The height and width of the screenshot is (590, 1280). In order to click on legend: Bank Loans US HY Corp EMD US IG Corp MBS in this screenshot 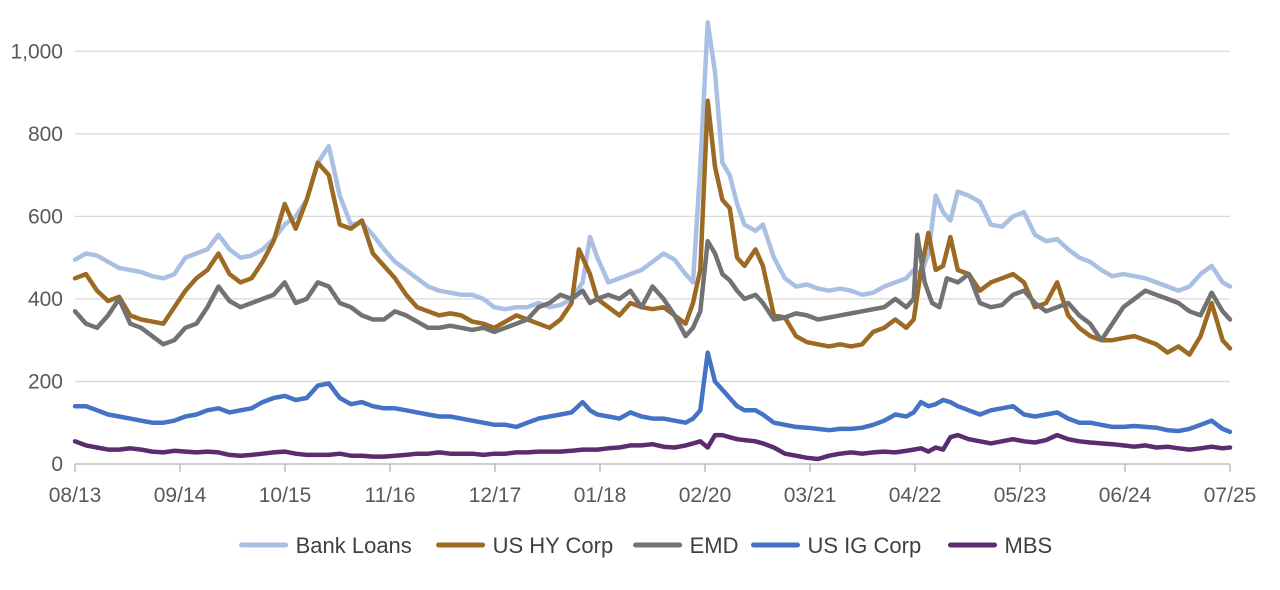, I will do `click(646, 545)`.